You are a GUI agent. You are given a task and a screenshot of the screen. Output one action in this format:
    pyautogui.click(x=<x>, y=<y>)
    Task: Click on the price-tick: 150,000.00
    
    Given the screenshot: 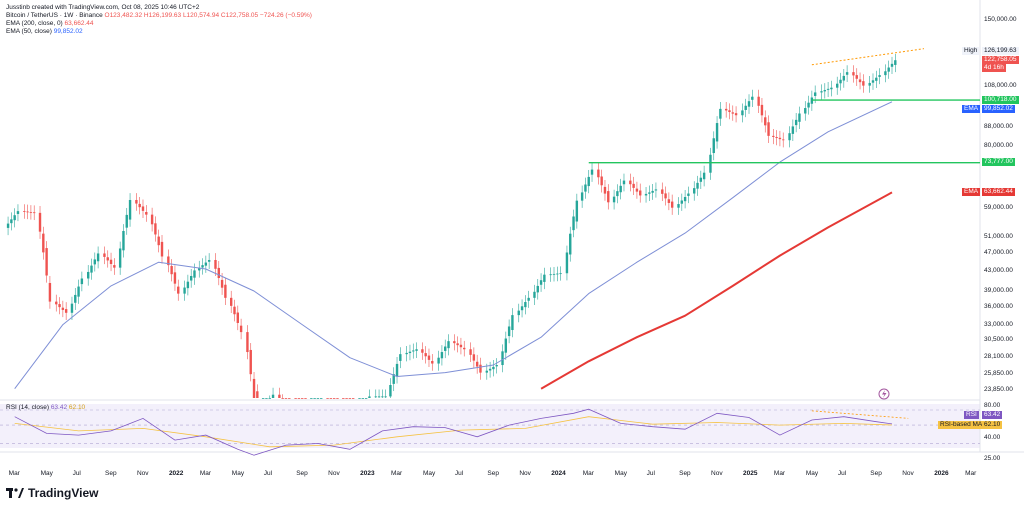 What is the action you would take?
    pyautogui.click(x=1000, y=19)
    